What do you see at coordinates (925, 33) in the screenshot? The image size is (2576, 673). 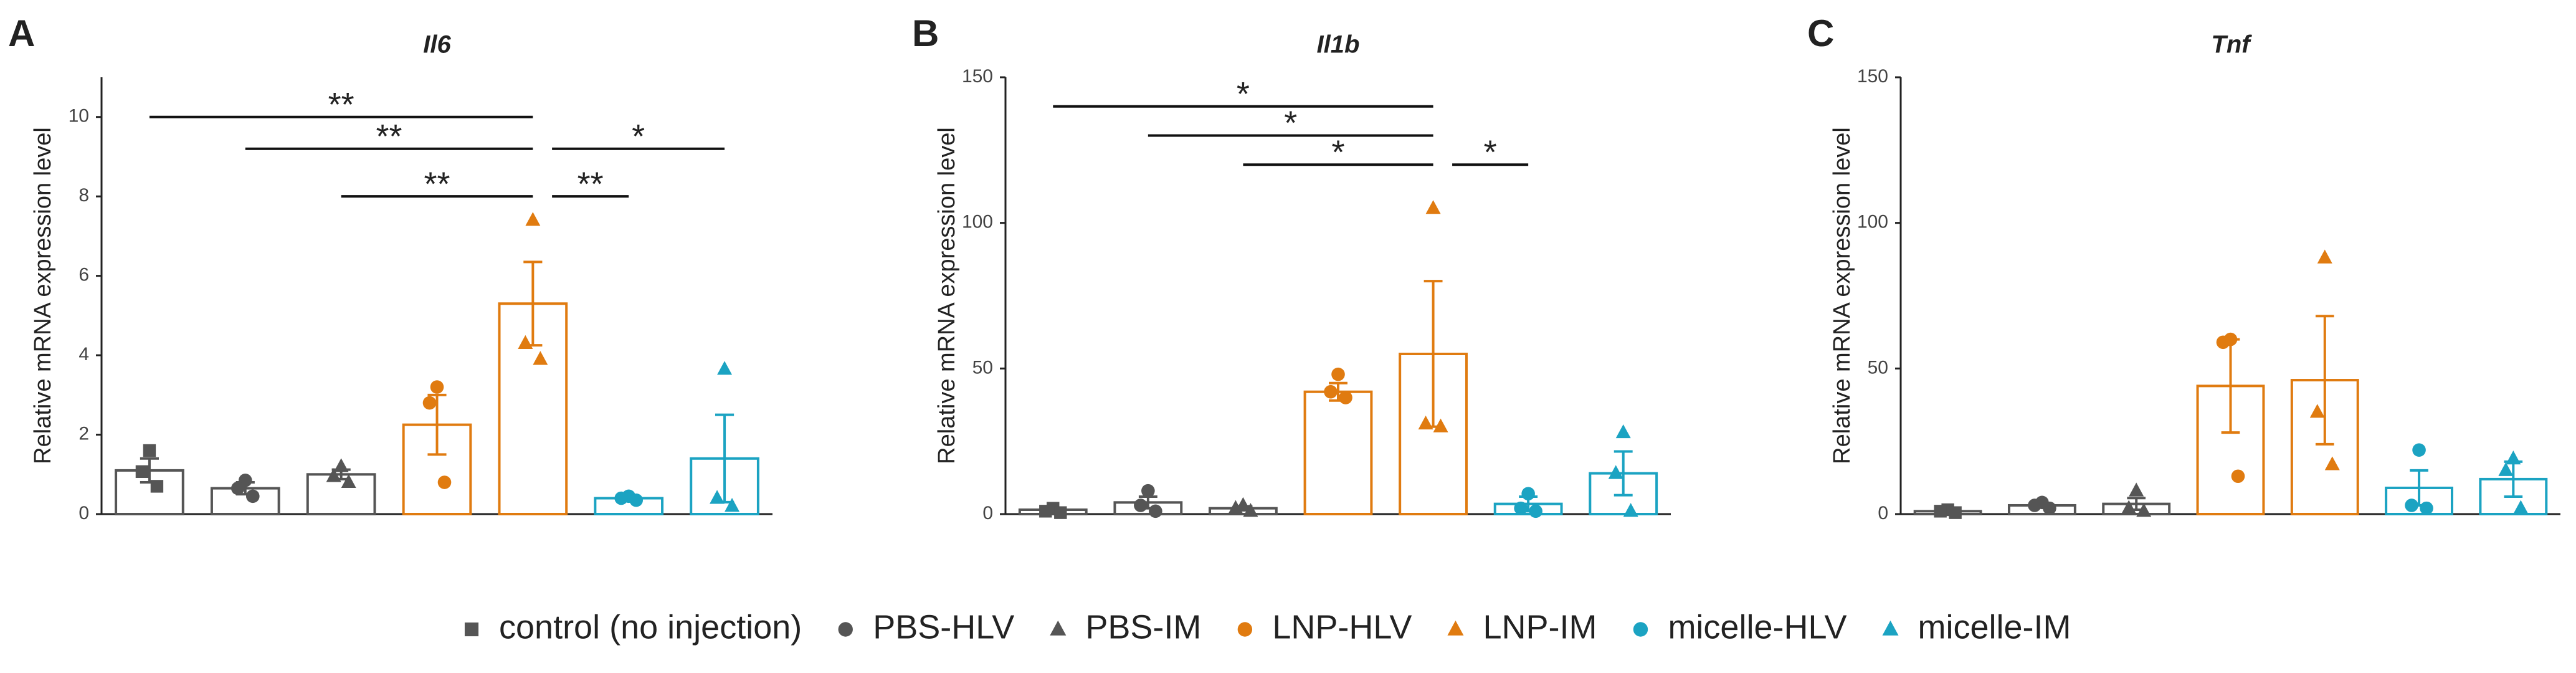 I see `panel-label: B` at bounding box center [925, 33].